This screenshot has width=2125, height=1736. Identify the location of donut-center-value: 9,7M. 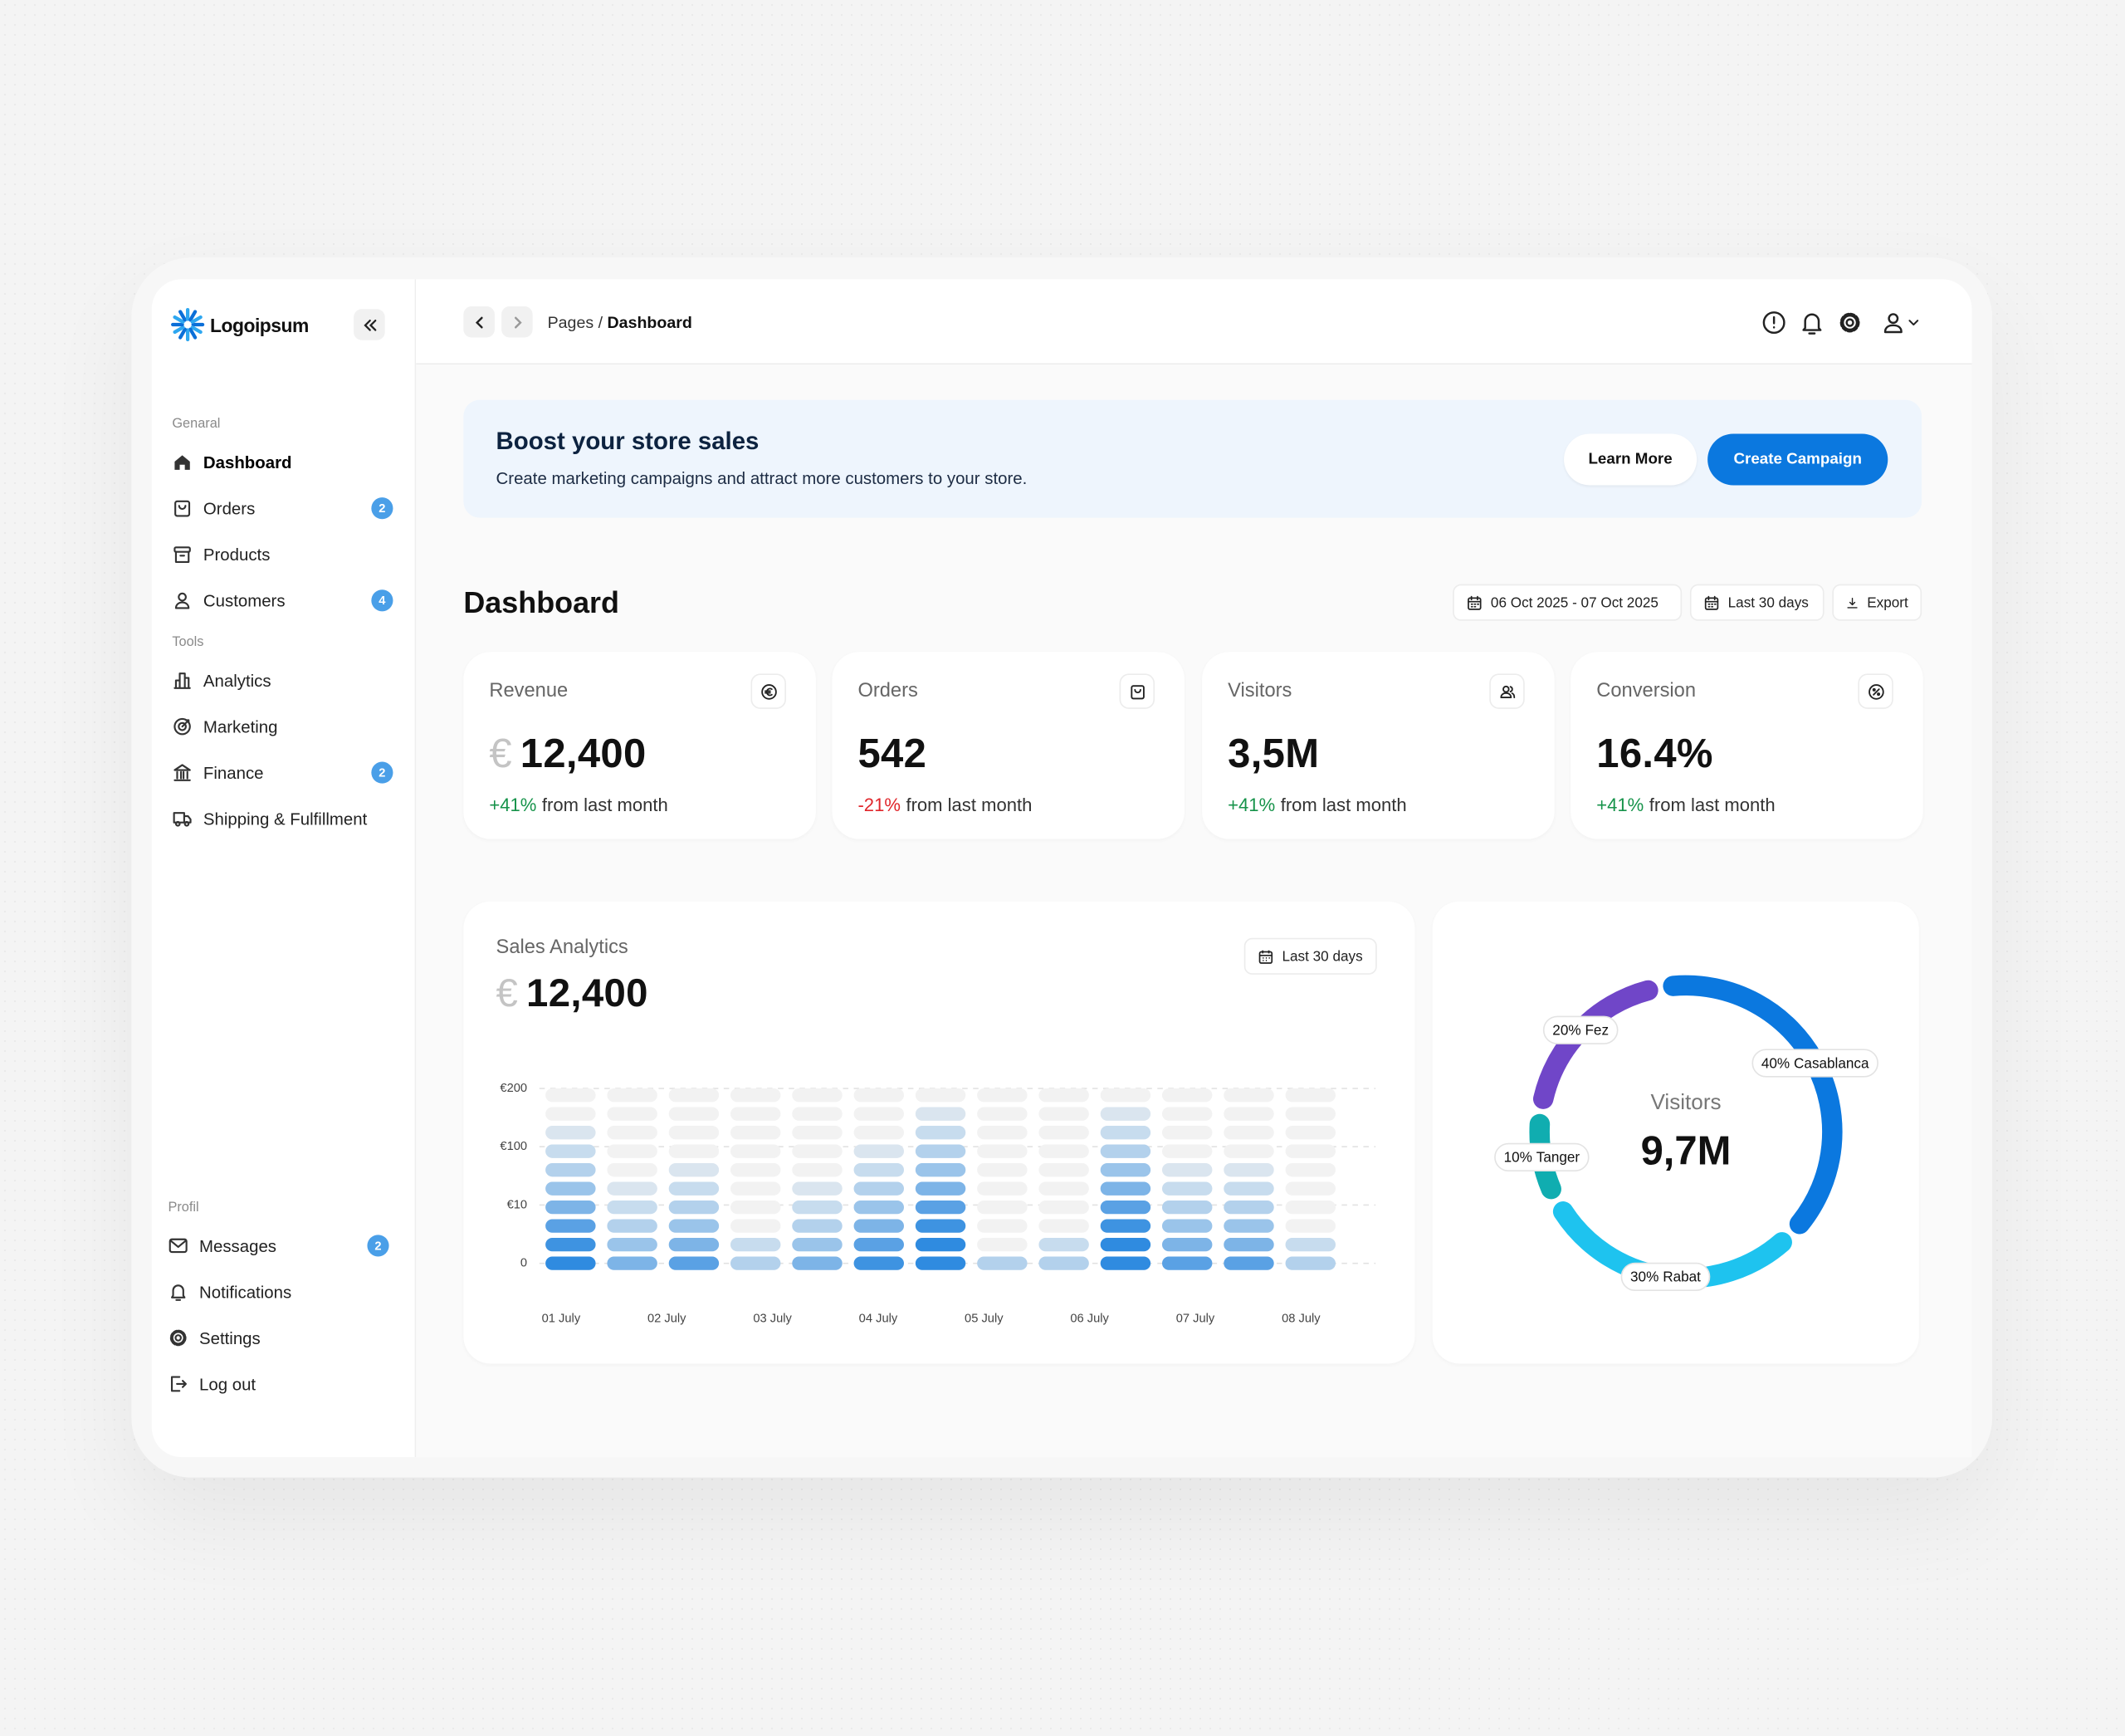
(1686, 1150).